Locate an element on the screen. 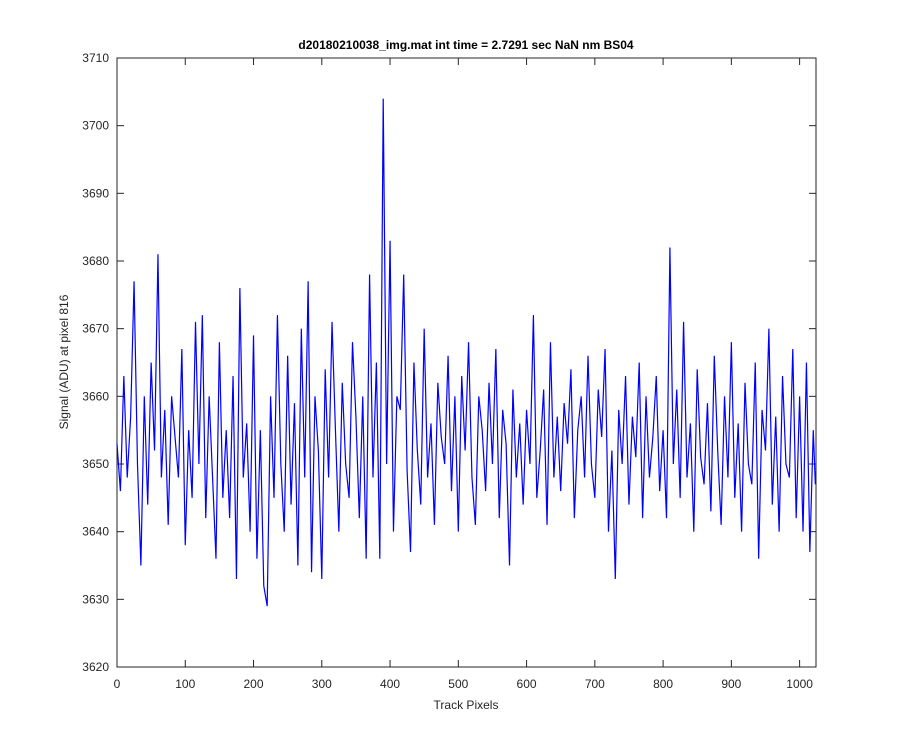  x-tick-label: 1000 is located at coordinates (799, 684).